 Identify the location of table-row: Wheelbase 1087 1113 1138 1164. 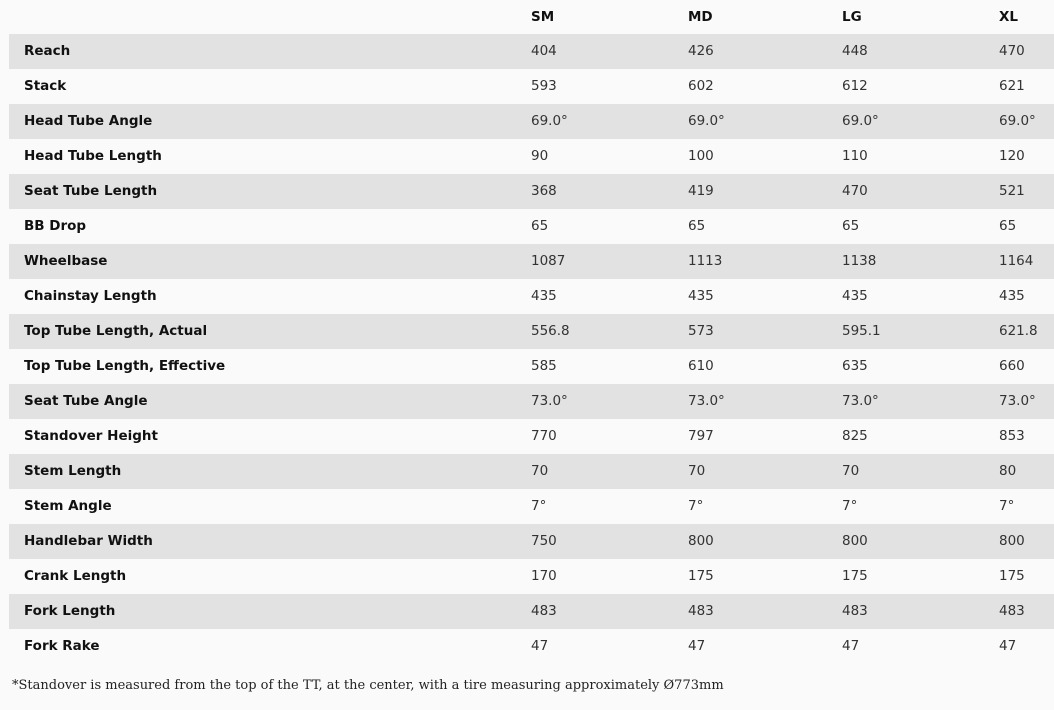
(531, 261).